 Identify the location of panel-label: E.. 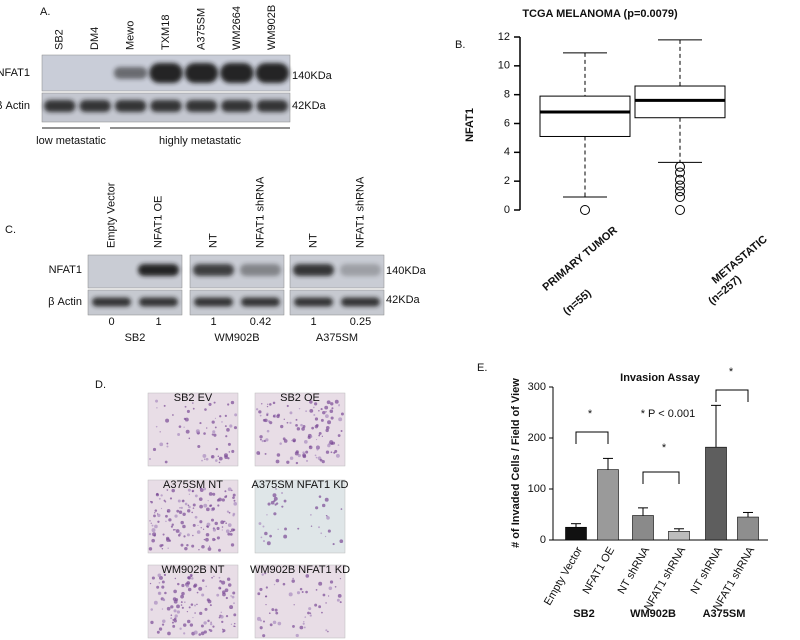
(482, 368).